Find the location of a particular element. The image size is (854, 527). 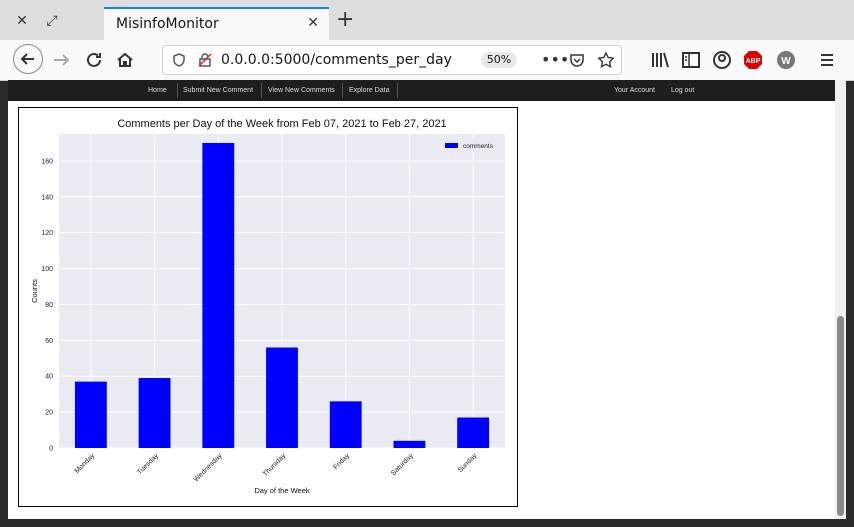

y-tick-label: 140 is located at coordinates (47, 197).